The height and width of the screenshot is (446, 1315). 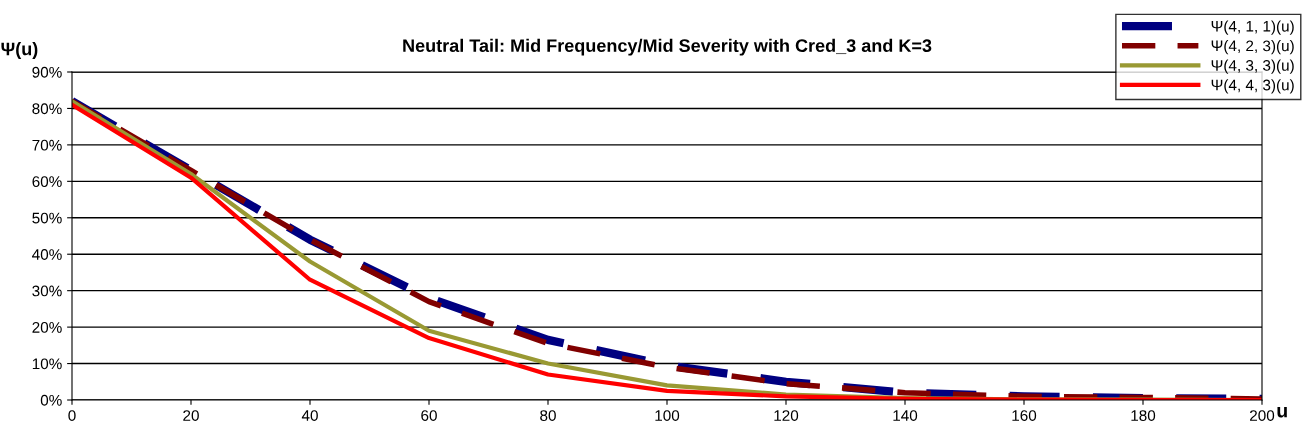 What do you see at coordinates (47, 254) in the screenshot?
I see `y-tick-label: 40%` at bounding box center [47, 254].